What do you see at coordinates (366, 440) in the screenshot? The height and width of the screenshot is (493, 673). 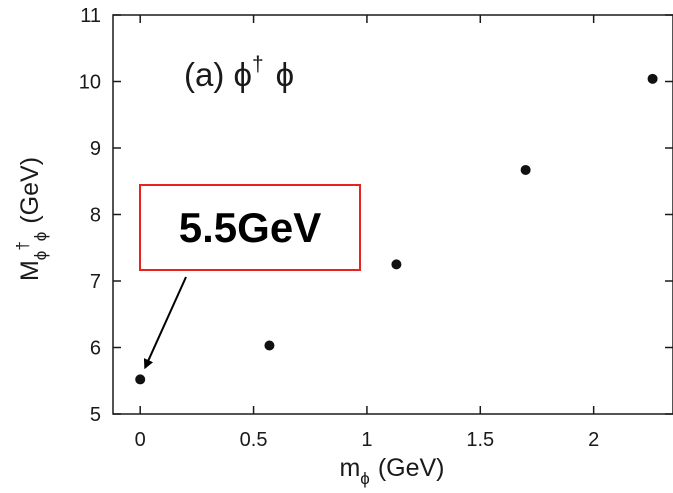 I see `x-tick-label: 1` at bounding box center [366, 440].